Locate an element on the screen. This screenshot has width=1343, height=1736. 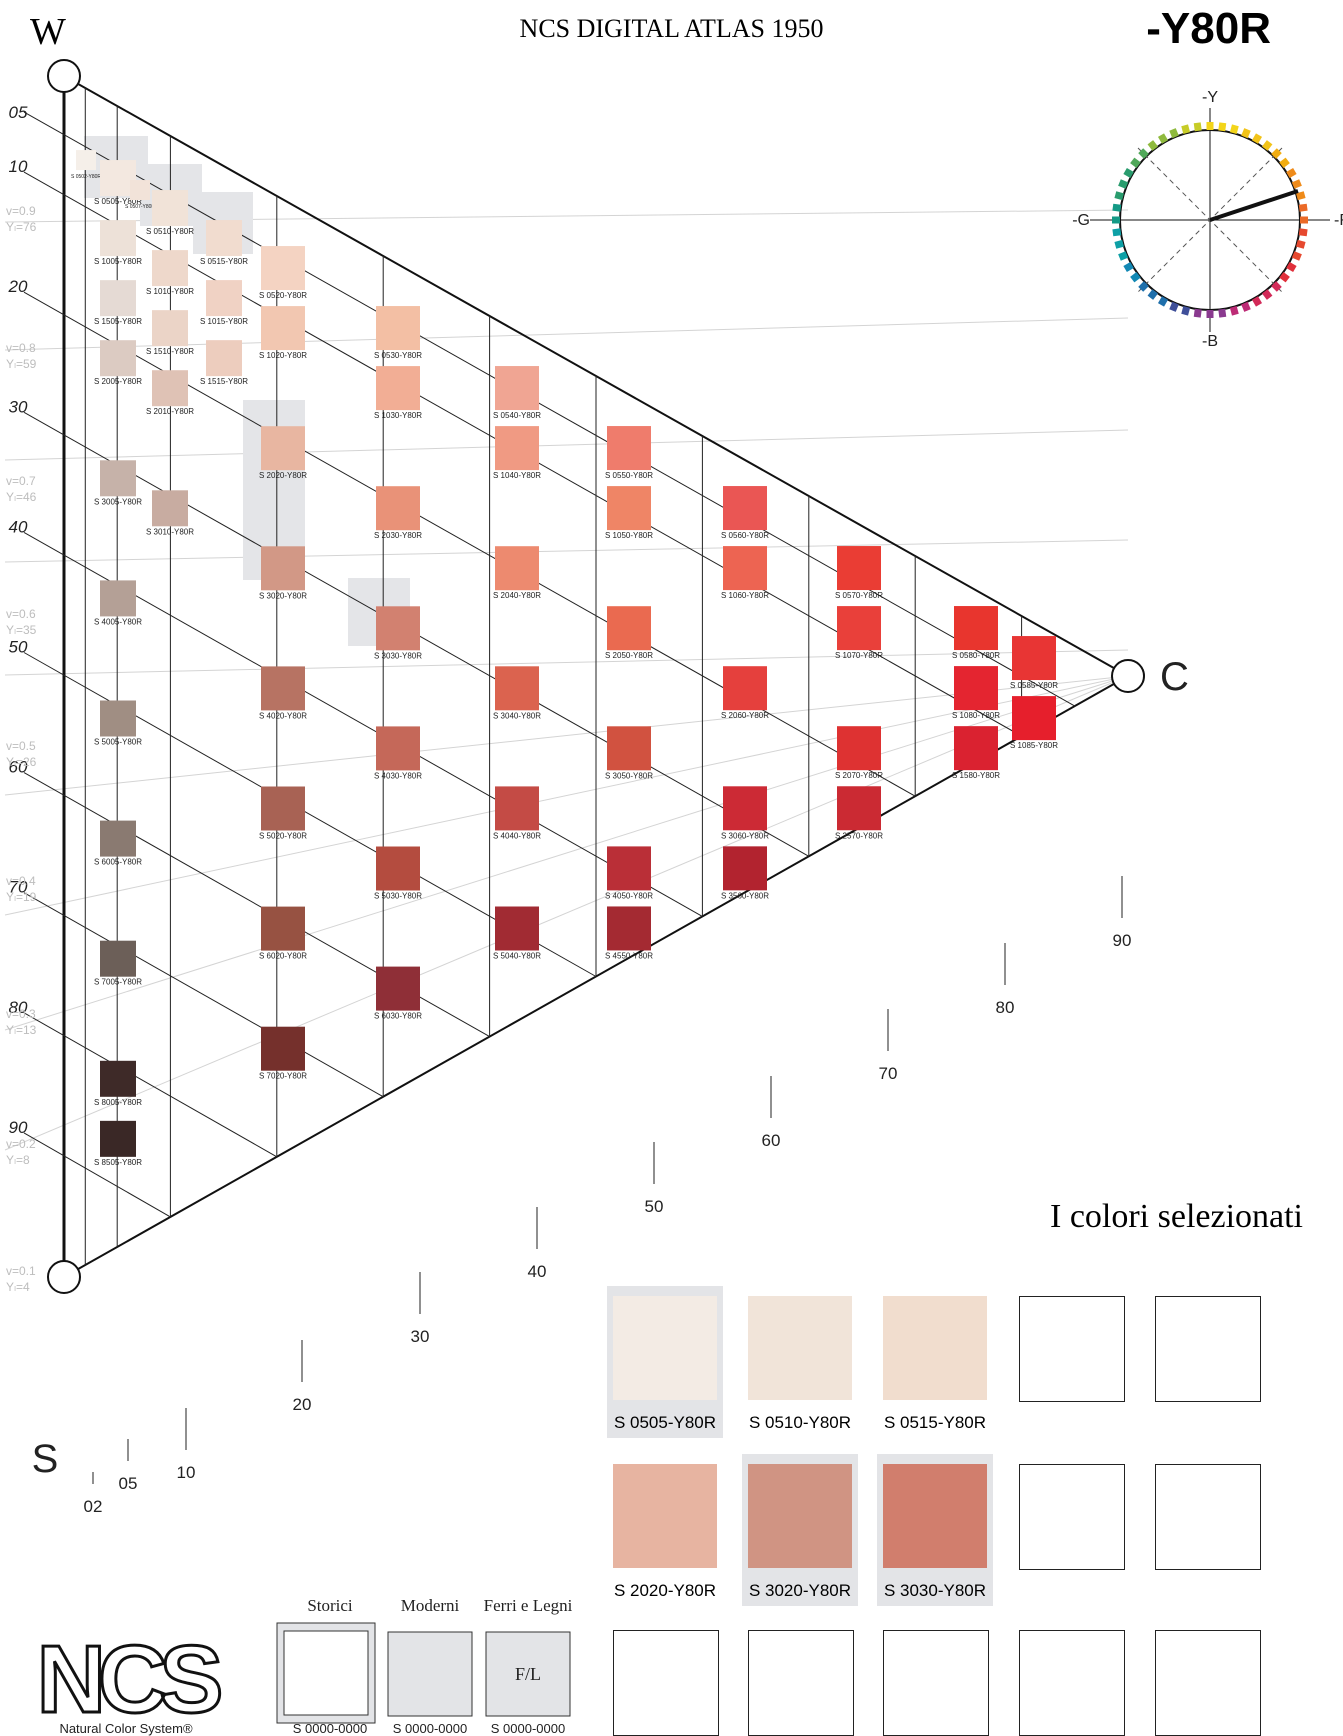
hue-bottom-label: -B is located at coordinates (1210, 341).